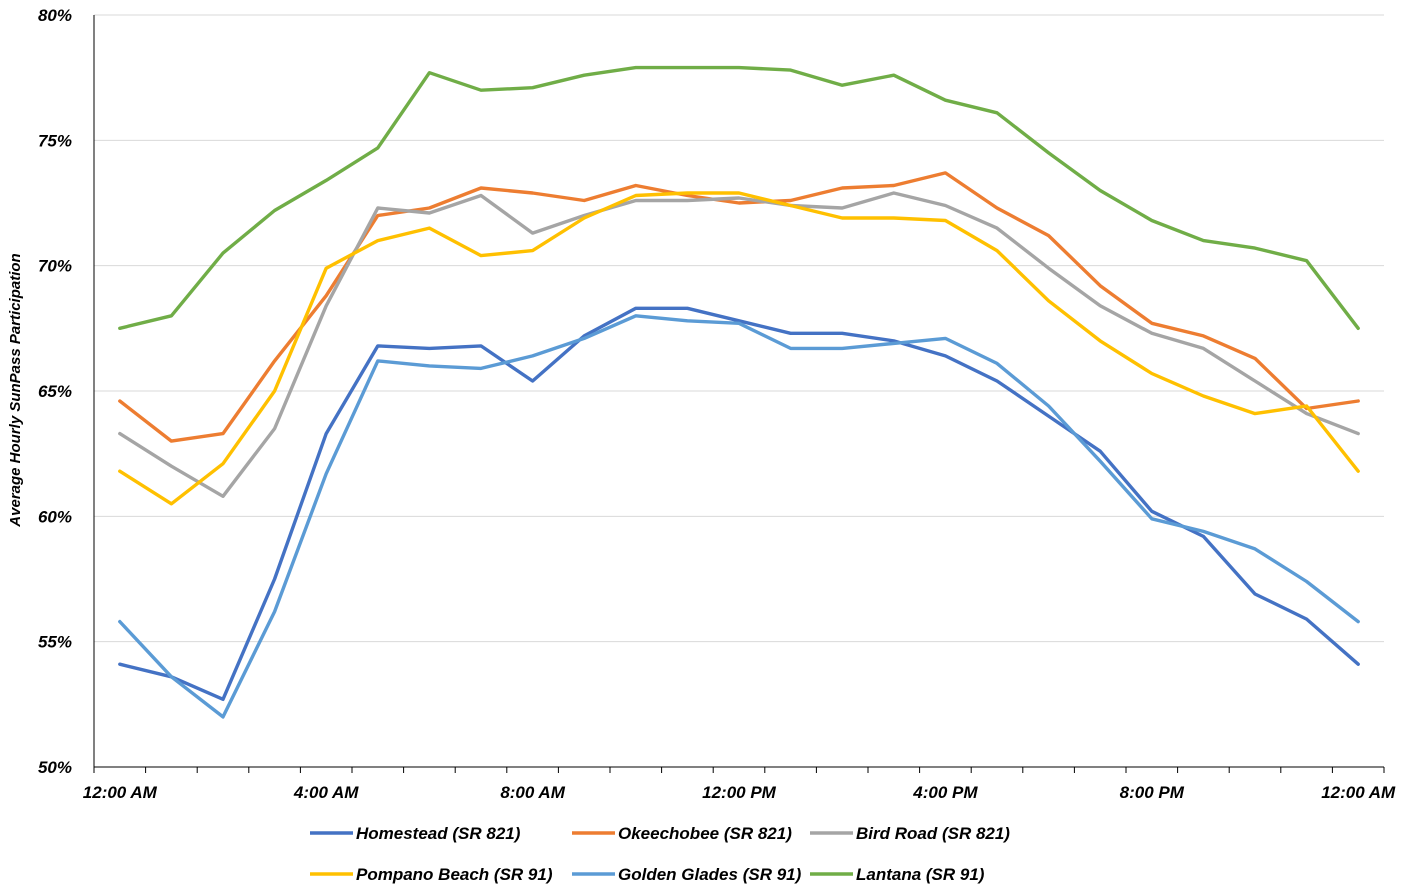  What do you see at coordinates (710, 874) in the screenshot?
I see `legend-label: Golden Glades (SR 91)` at bounding box center [710, 874].